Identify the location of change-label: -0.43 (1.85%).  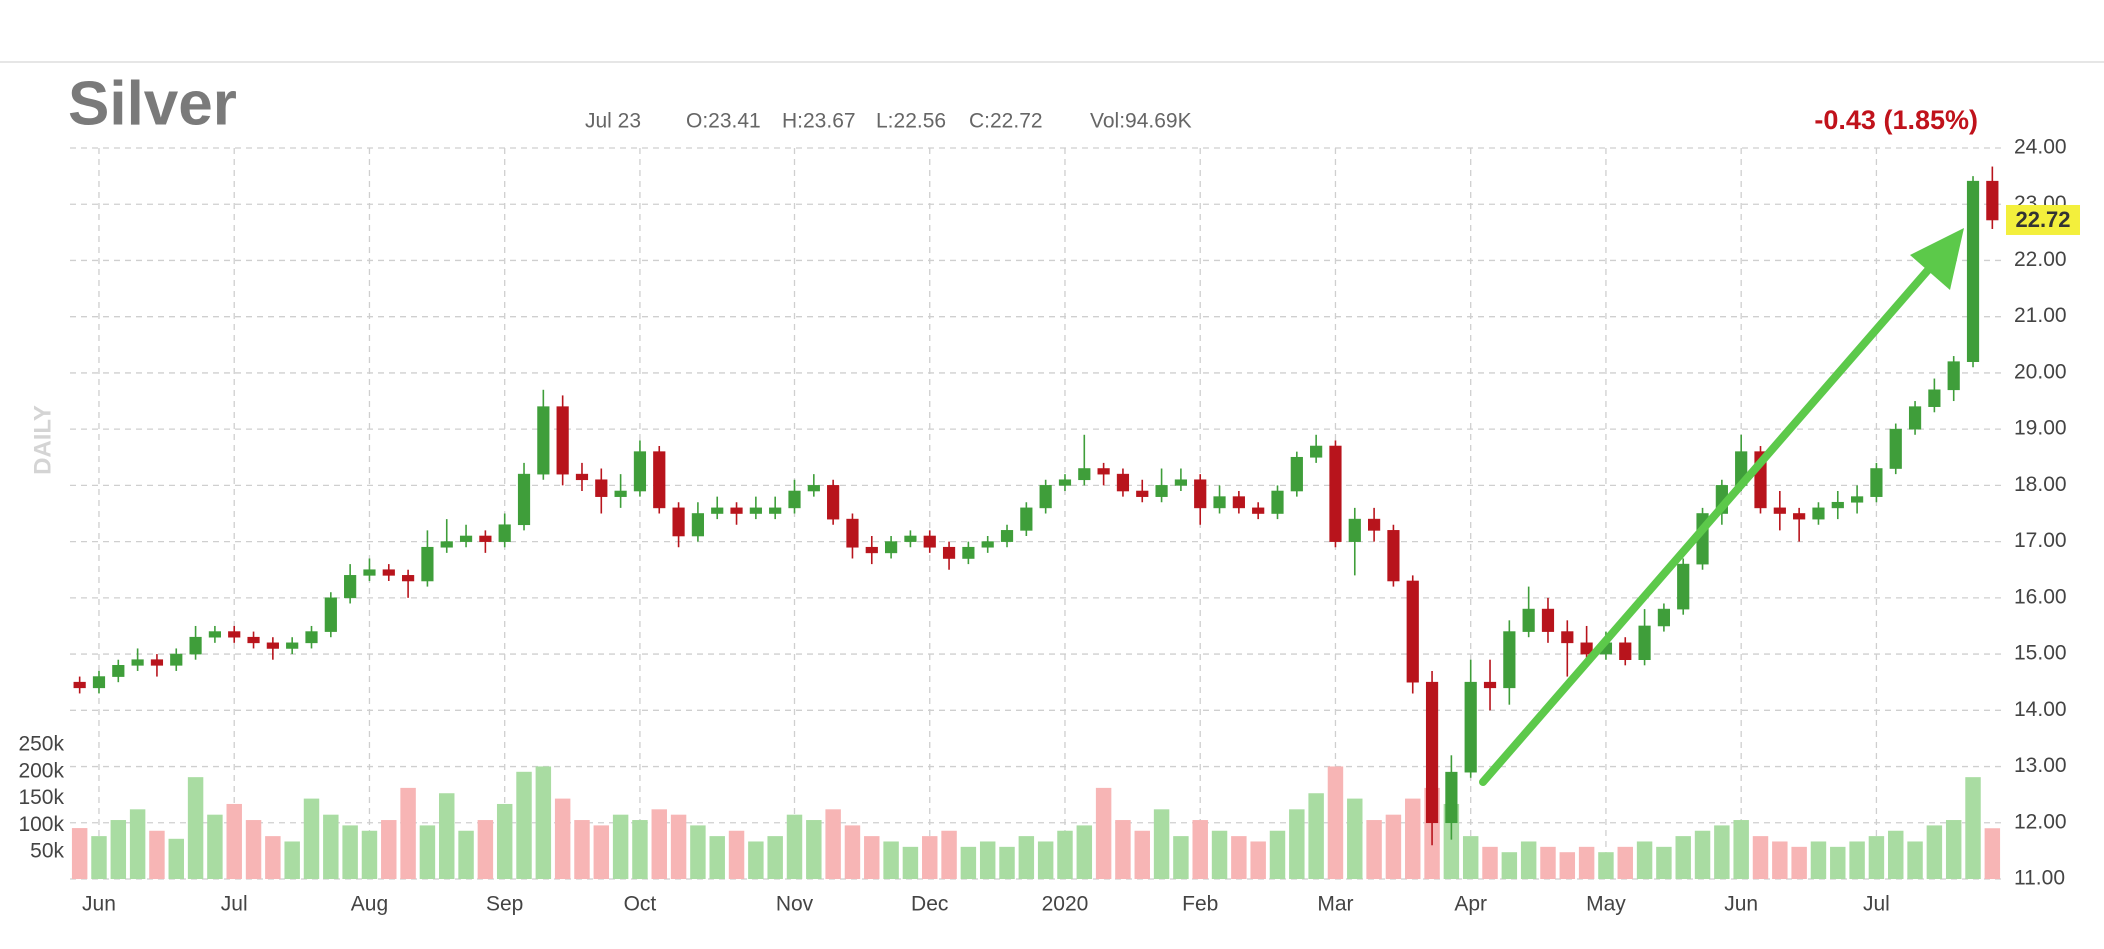
(1896, 120).